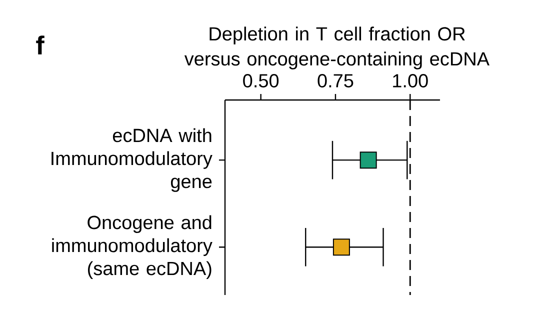  What do you see at coordinates (337, 48) in the screenshot?
I see `chart-title: Depletion in T cell fraction OR versus oncogene-containing ecDNA` at bounding box center [337, 48].